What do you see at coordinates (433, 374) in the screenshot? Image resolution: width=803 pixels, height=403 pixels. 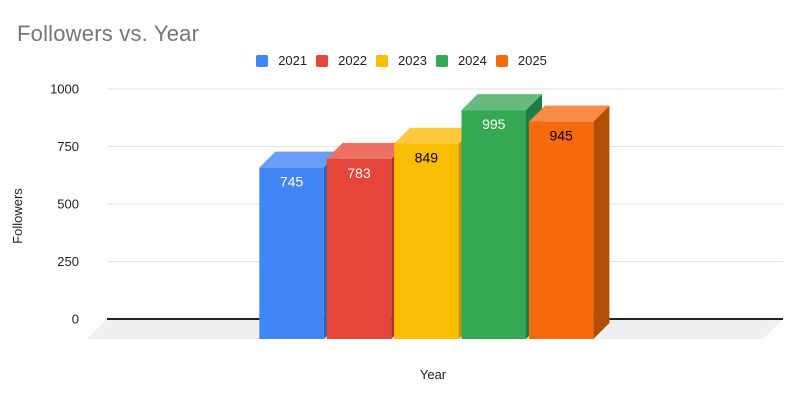 I see `x-axis-title: Year` at bounding box center [433, 374].